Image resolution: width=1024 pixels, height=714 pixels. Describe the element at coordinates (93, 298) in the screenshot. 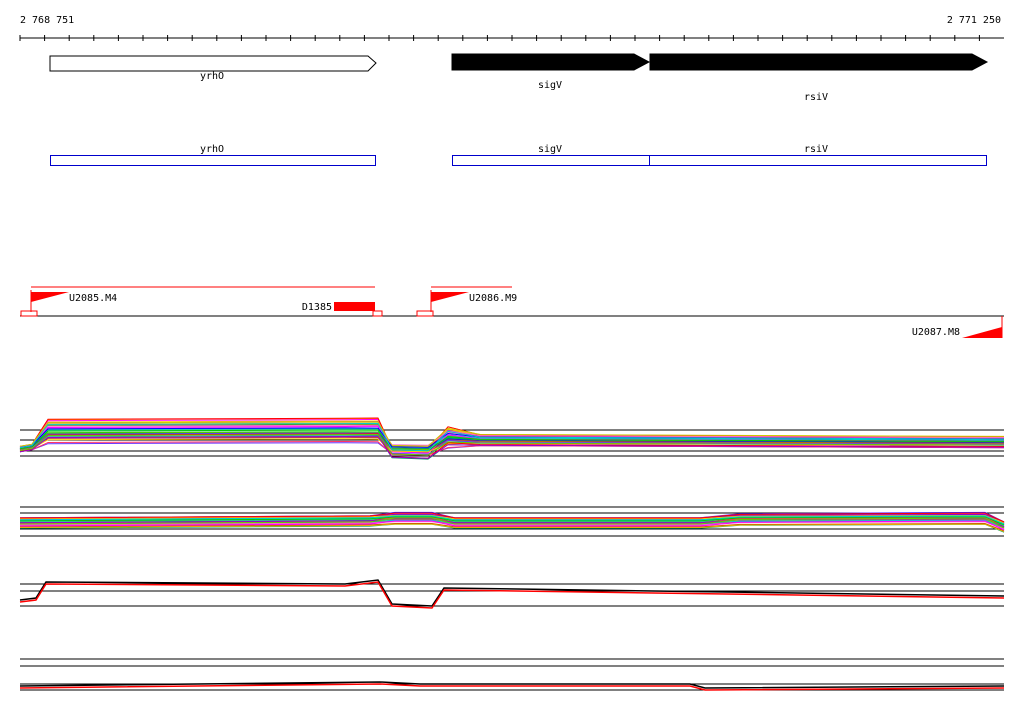

I see `feature-label-u2085: U2085.M4` at that location.